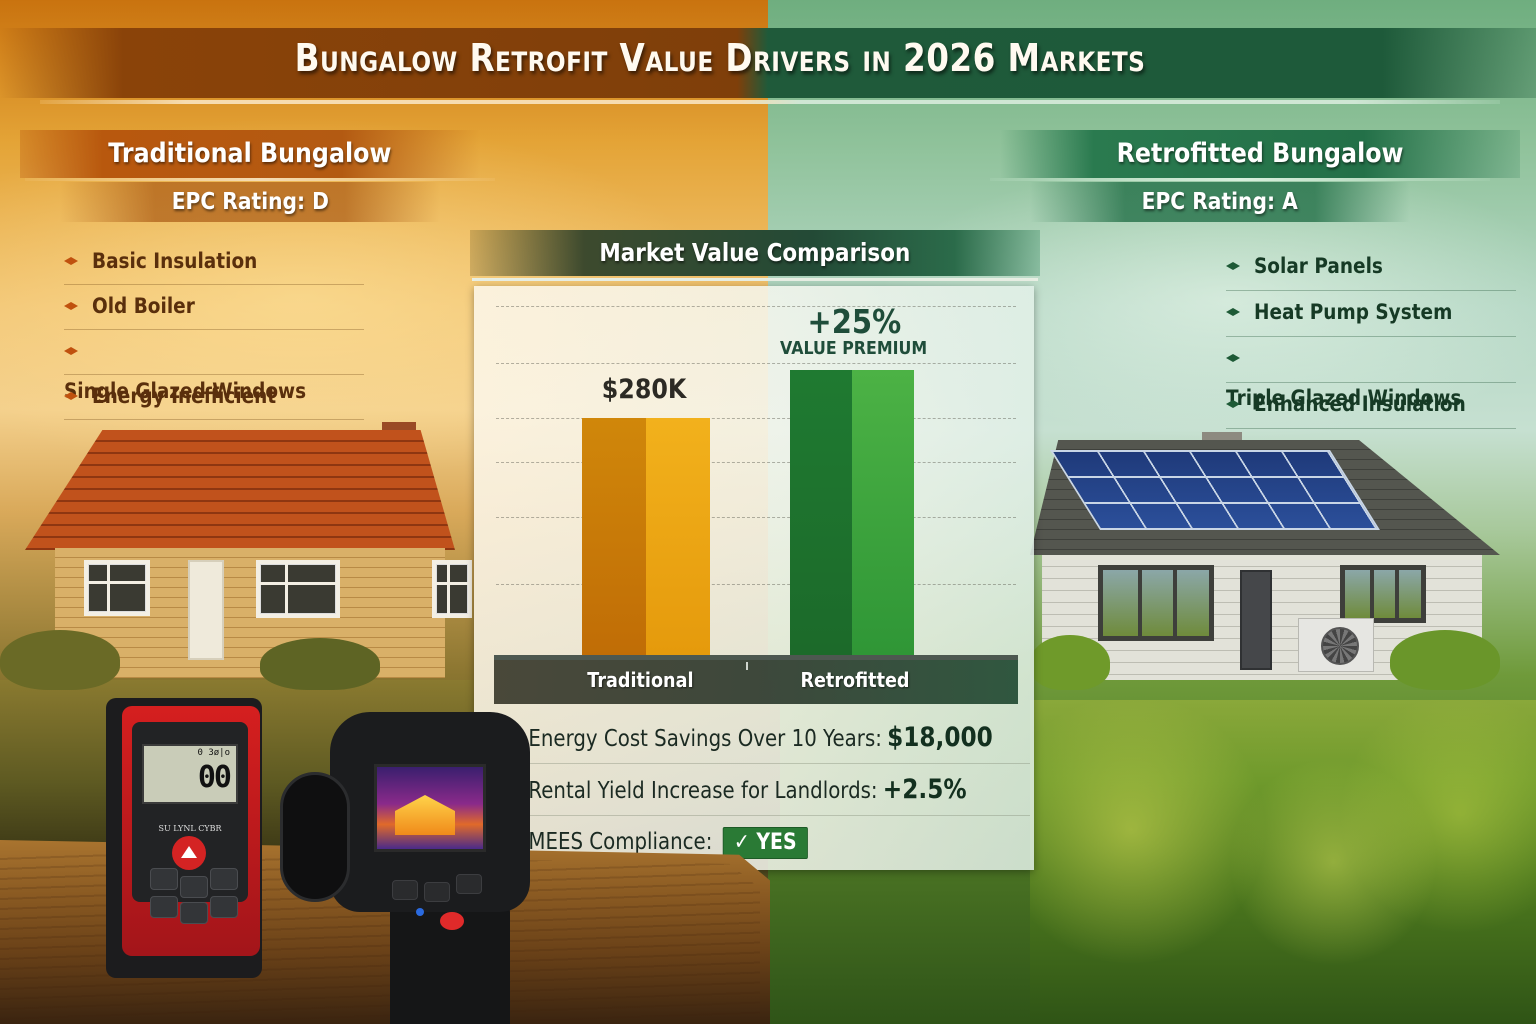 Image resolution: width=1536 pixels, height=1024 pixels. I want to click on front-door, so click(206, 610).